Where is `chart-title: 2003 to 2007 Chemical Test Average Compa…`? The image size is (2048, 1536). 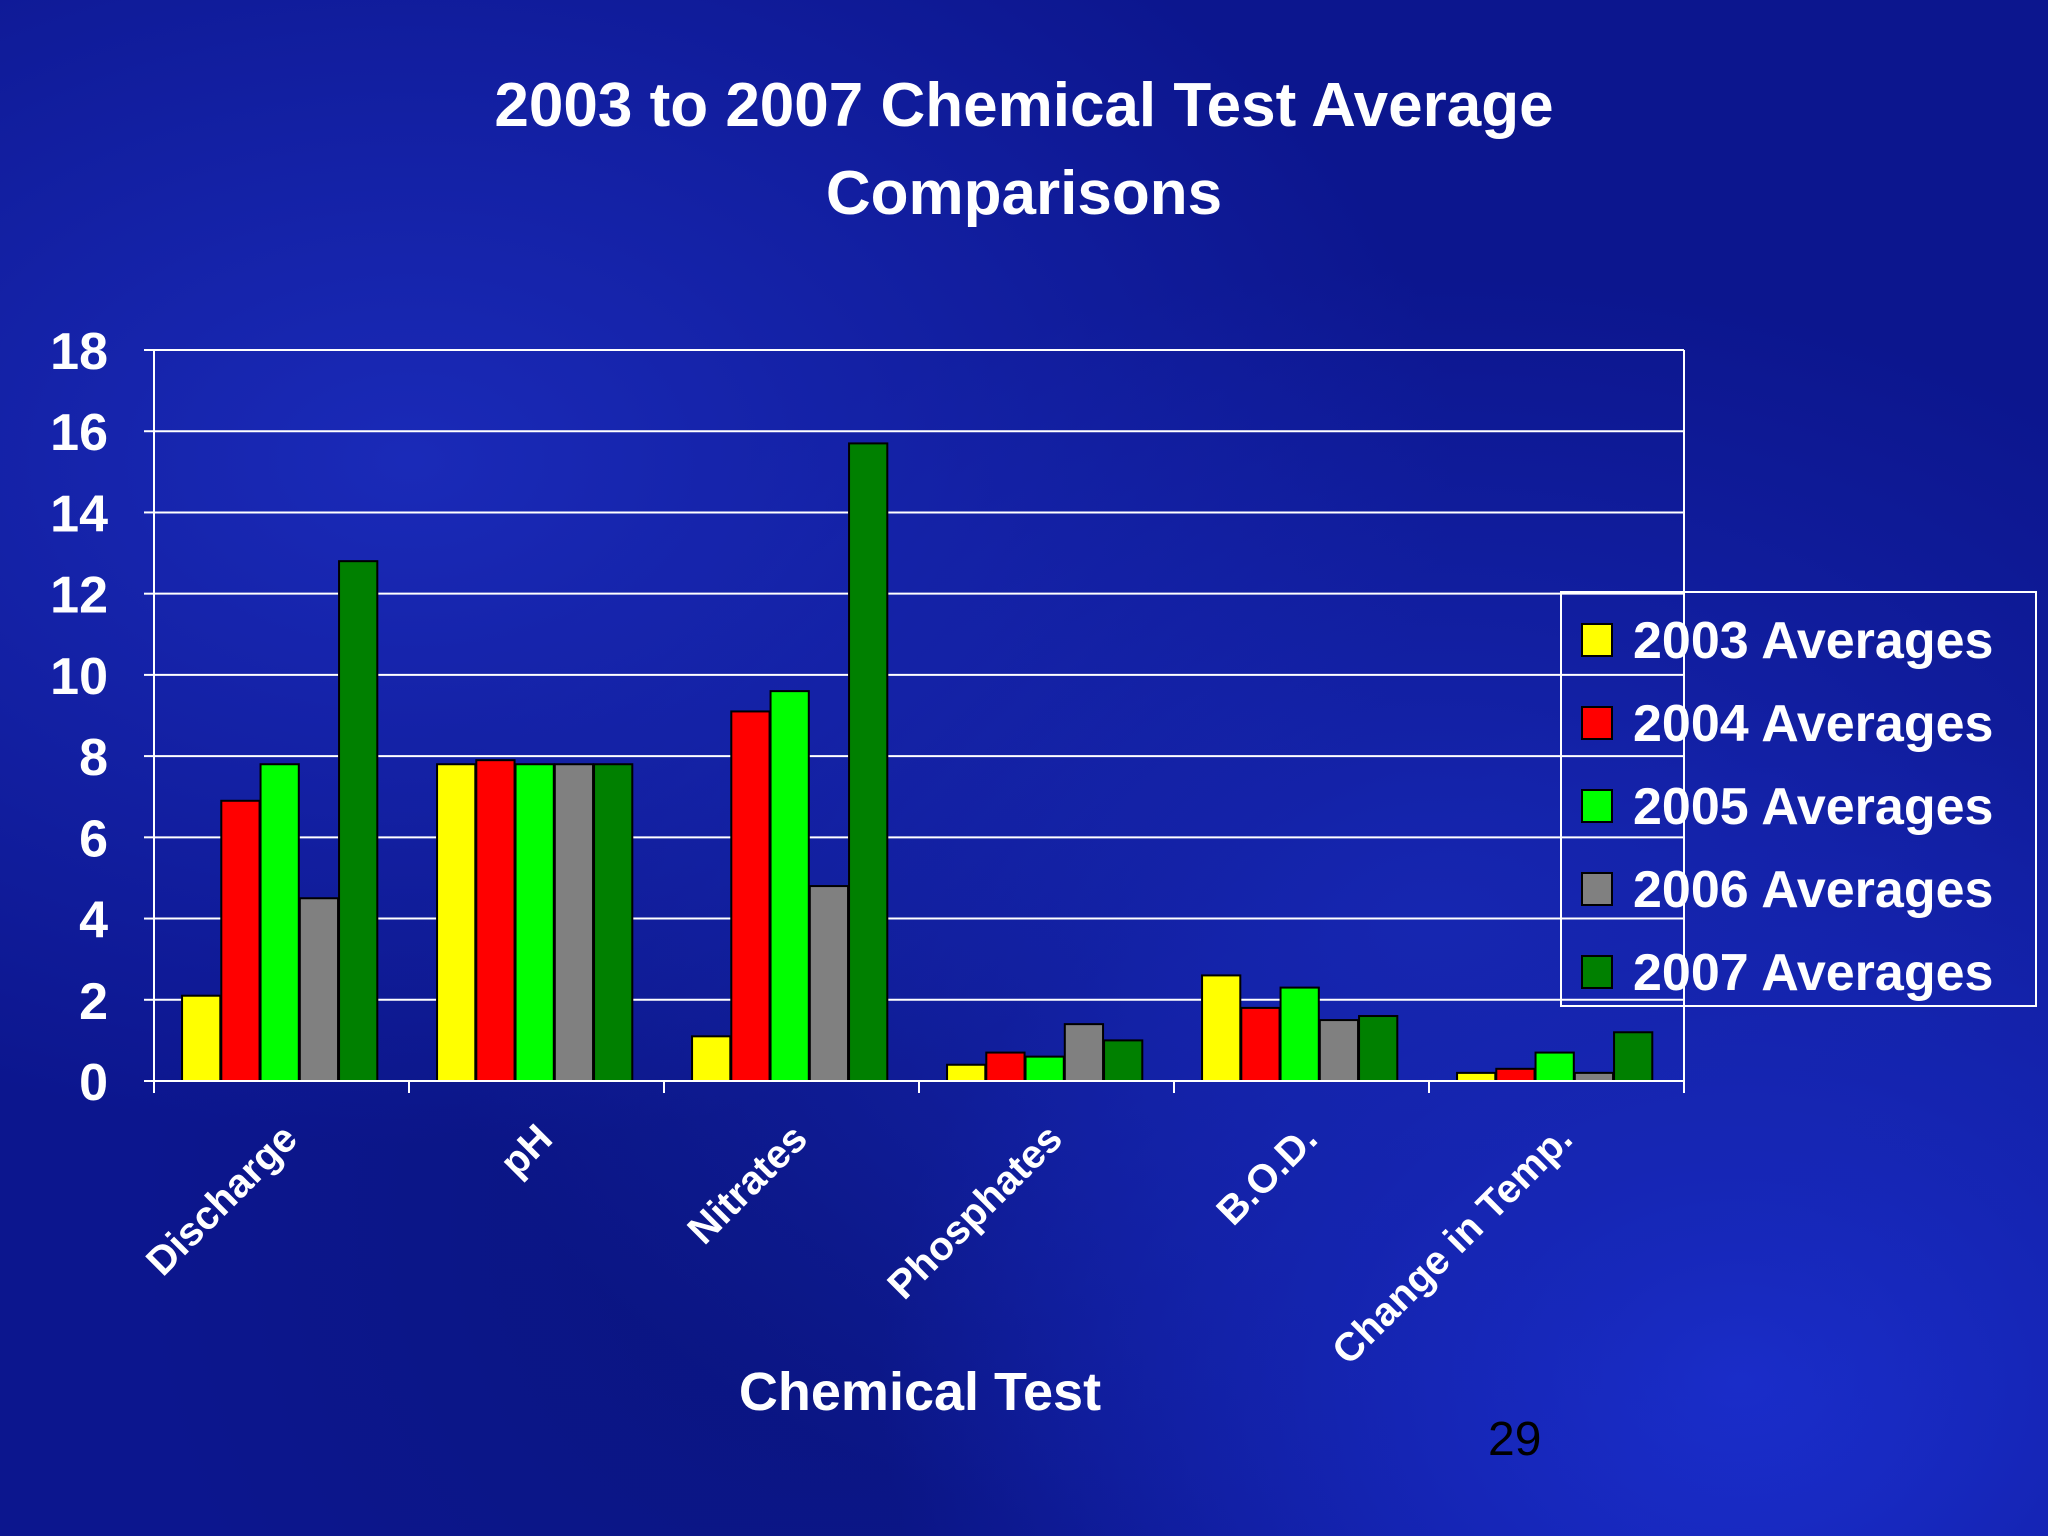
chart-title: 2003 to 2007 Chemical Test Average Compa… is located at coordinates (1024, 150).